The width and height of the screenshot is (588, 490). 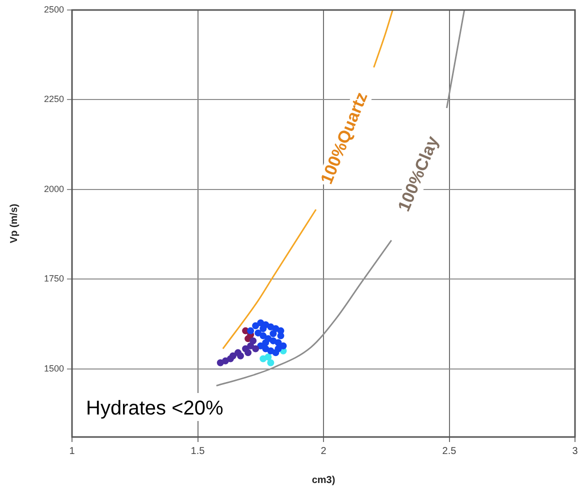 What do you see at coordinates (323, 451) in the screenshot?
I see `x-tick-label: 2` at bounding box center [323, 451].